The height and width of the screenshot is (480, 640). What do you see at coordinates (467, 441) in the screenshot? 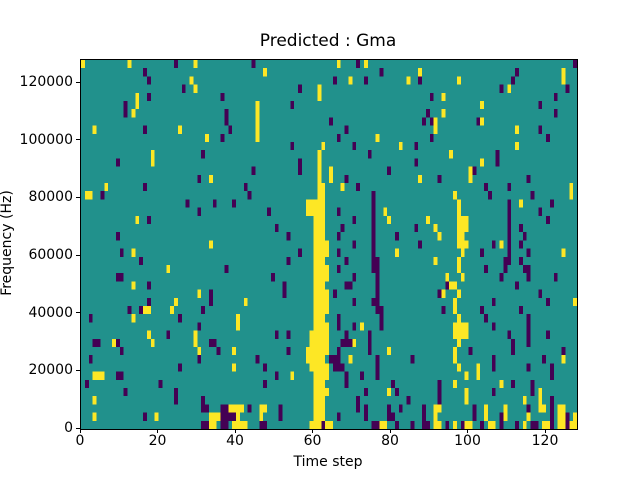
I see `x-tick-label: 100` at bounding box center [467, 441].